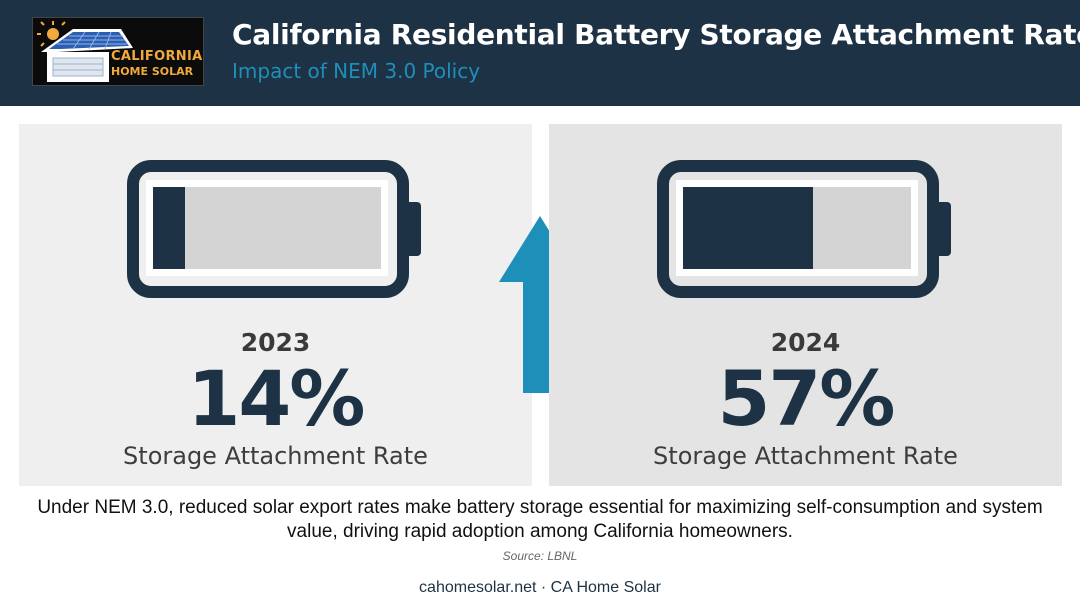  What do you see at coordinates (276, 398) in the screenshot?
I see `attachment-rate-value: 14%` at bounding box center [276, 398].